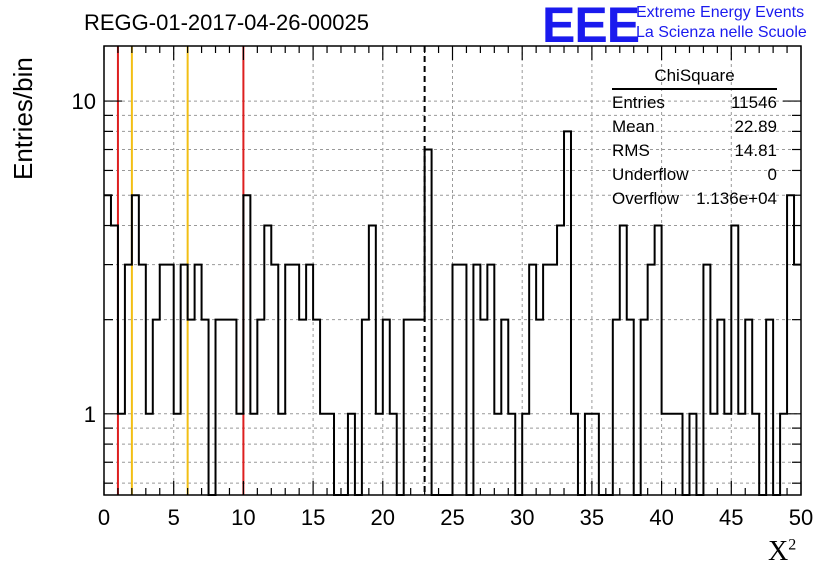 The image size is (836, 572). Describe the element at coordinates (631, 150) in the screenshot. I see `stats-label: RMS` at that location.